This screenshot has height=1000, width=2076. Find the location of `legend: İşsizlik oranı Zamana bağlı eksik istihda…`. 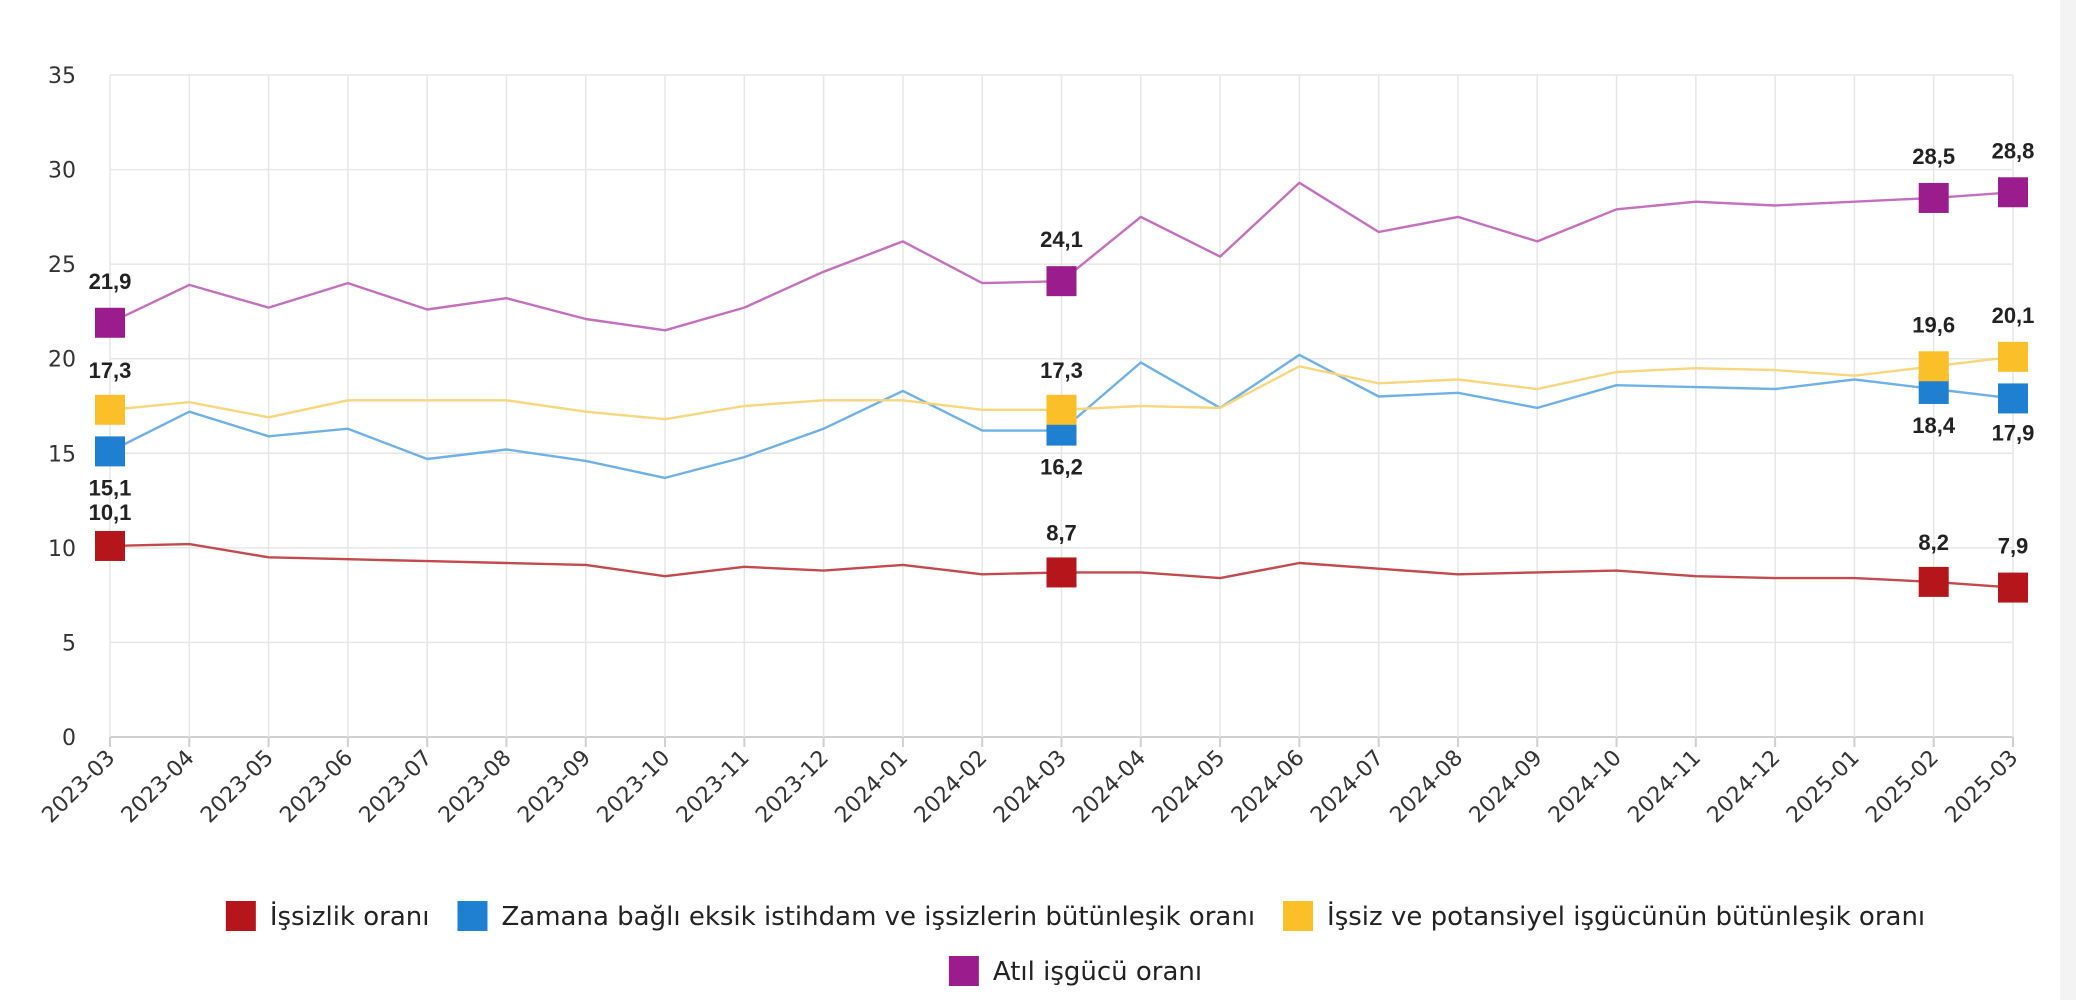

legend: İşsizlik oranı Zamana bağlı eksik istihda… is located at coordinates (1075, 943).